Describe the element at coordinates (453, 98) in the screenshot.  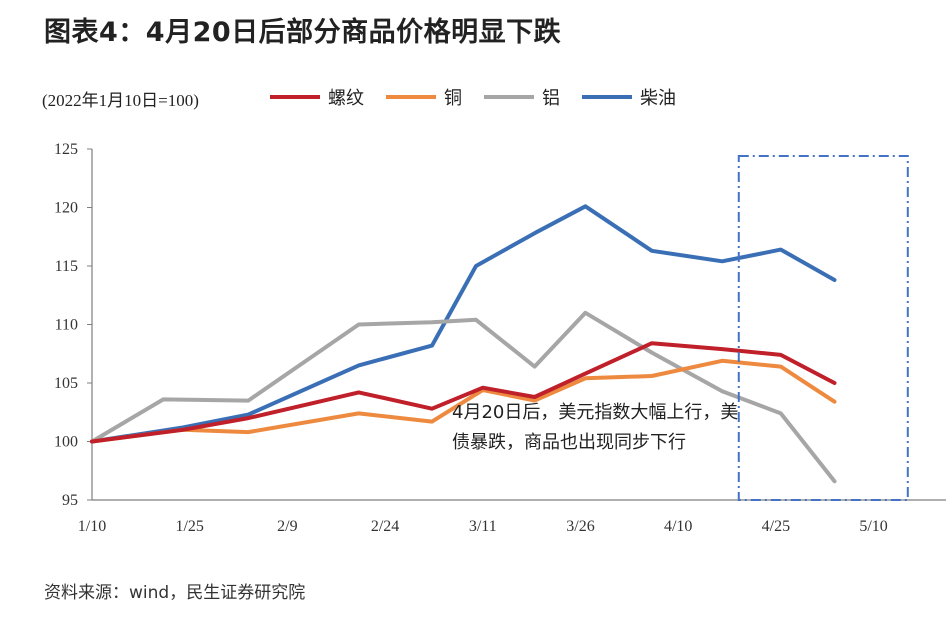
I see `legend-label-copper: 铜` at that location.